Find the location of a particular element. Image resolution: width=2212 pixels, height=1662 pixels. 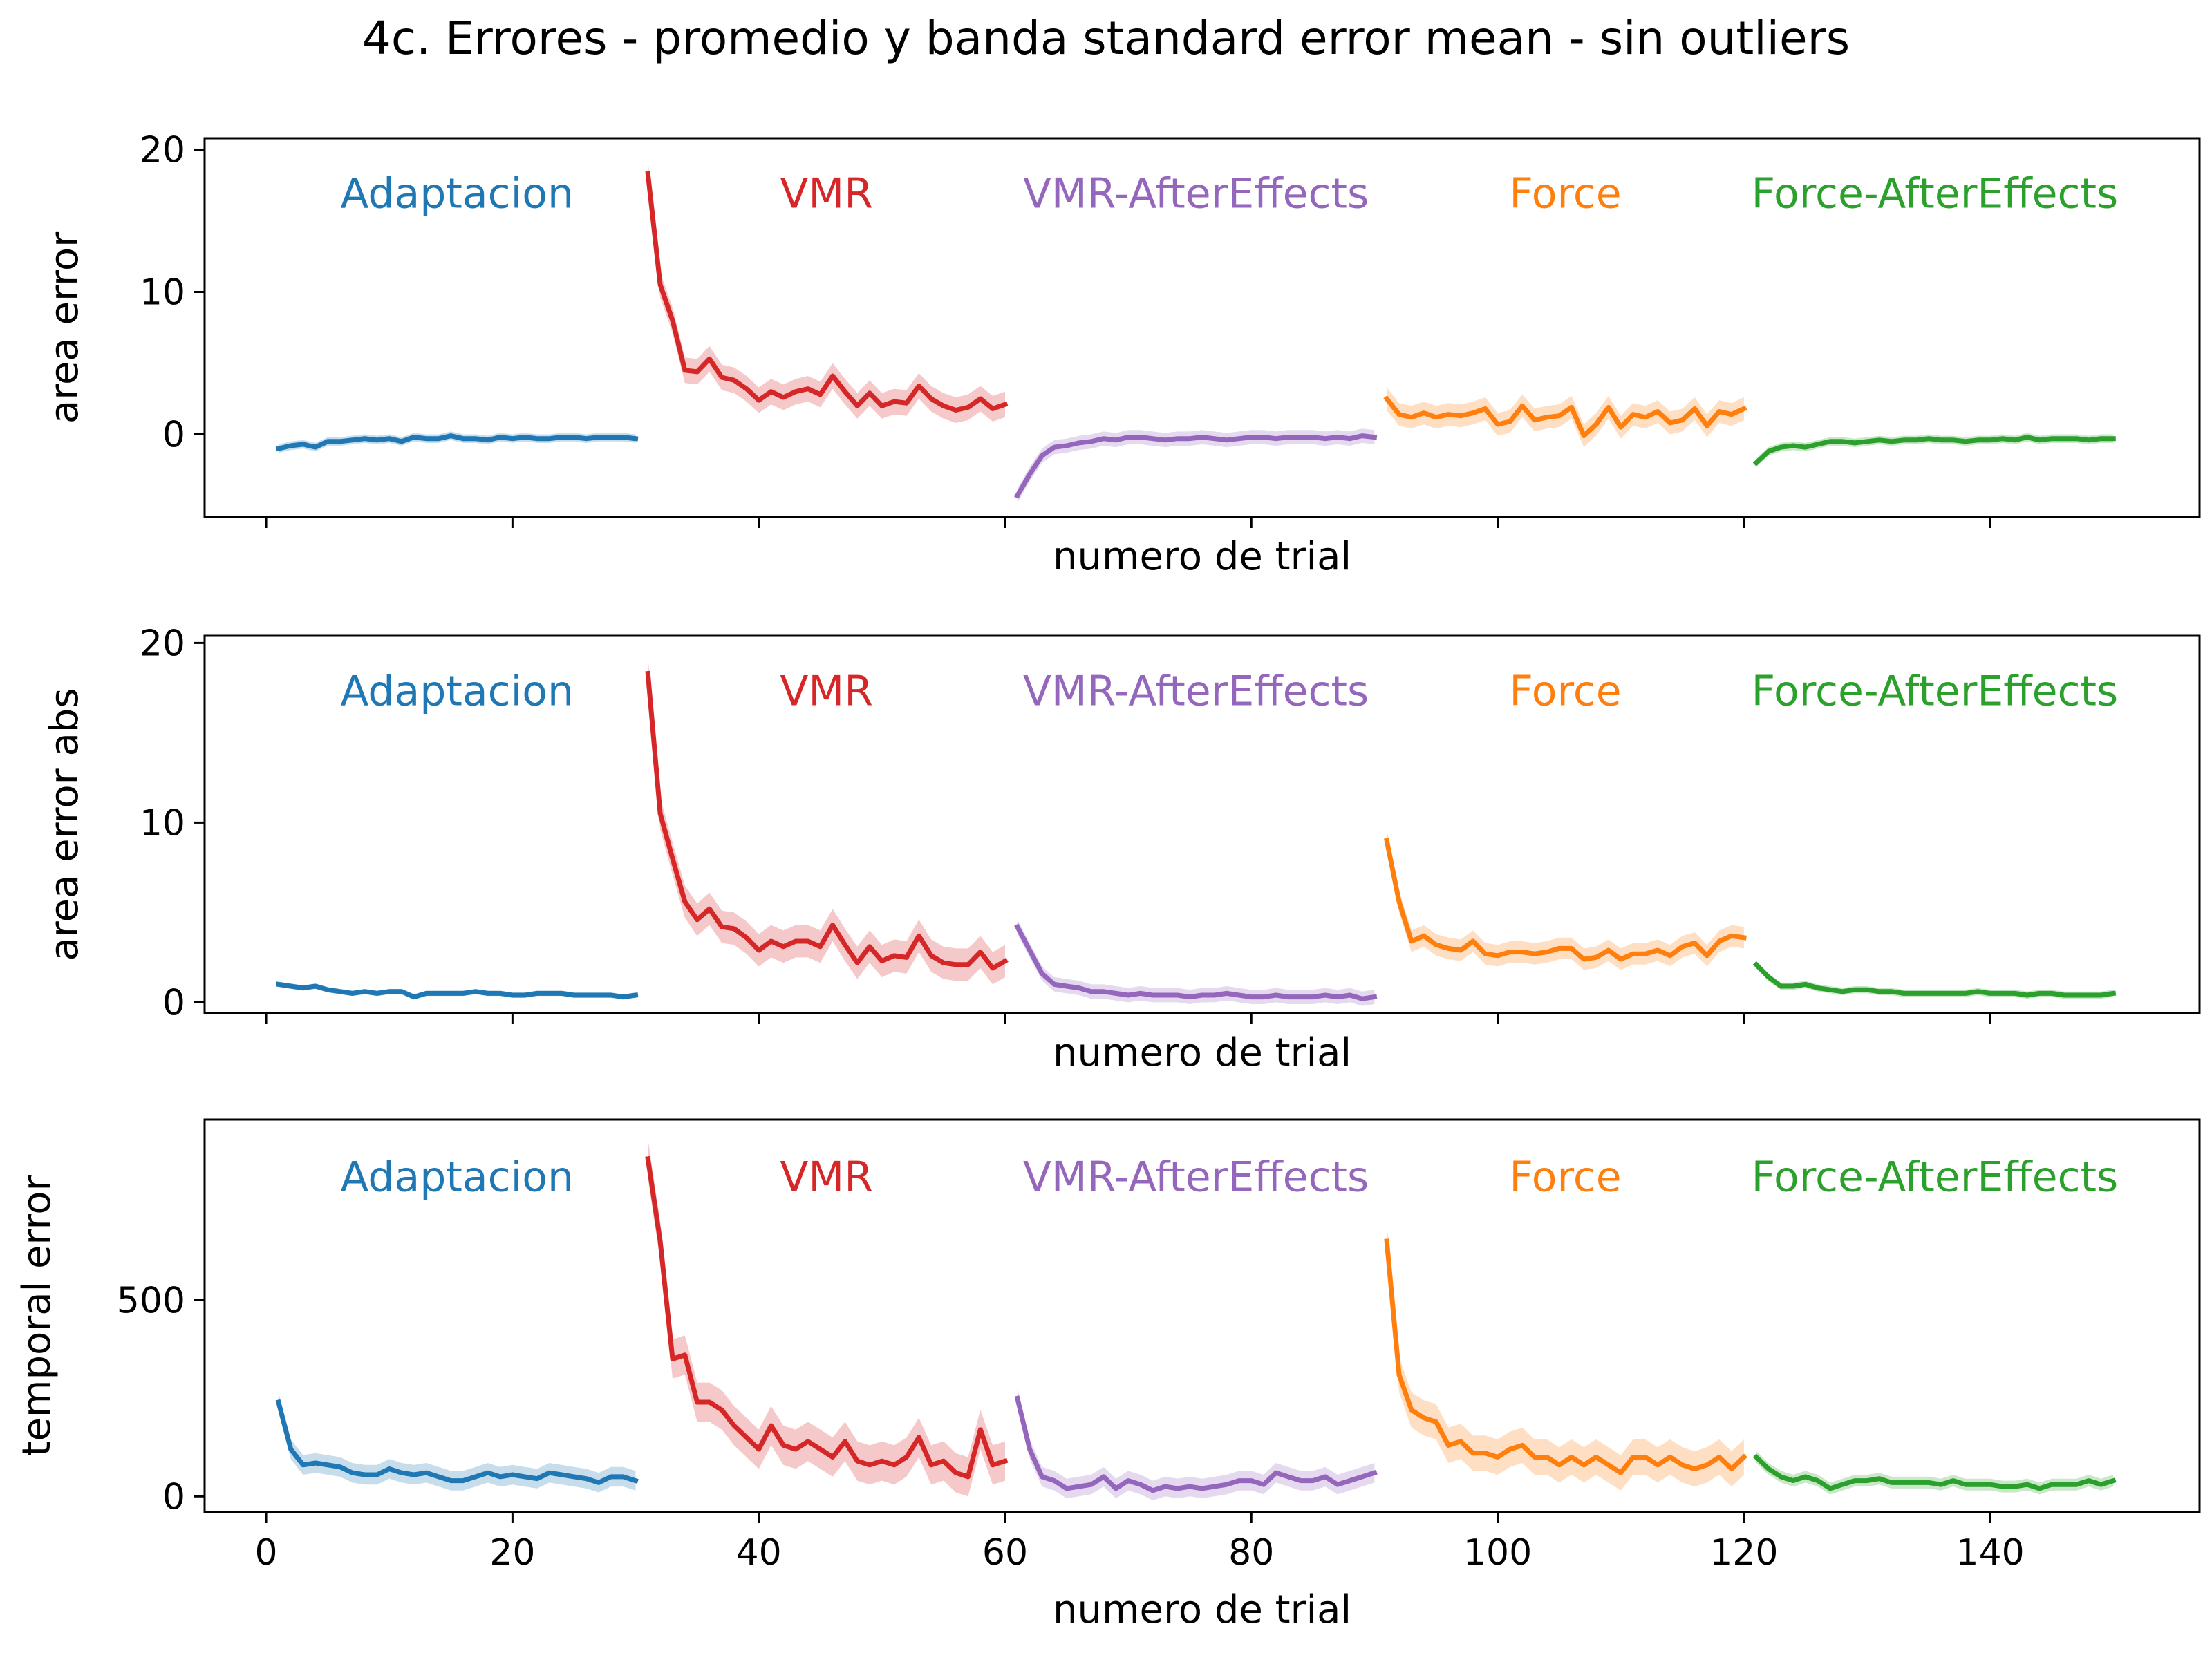

x-tick-label: 80 is located at coordinates (1251, 1553).